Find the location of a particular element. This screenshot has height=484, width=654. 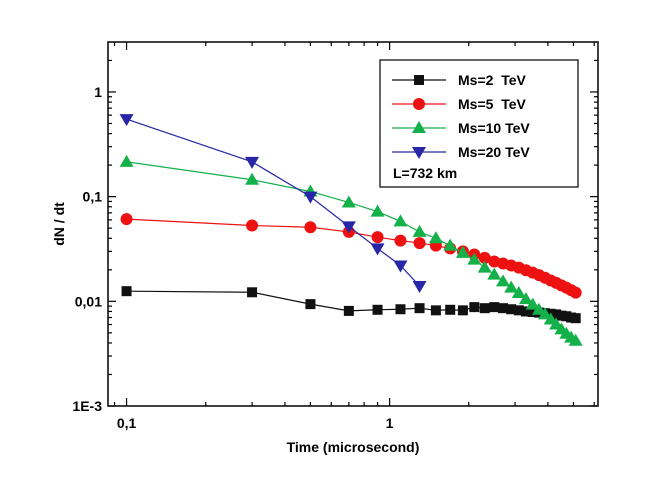

x-tick-label: 0,1 is located at coordinates (127, 423).